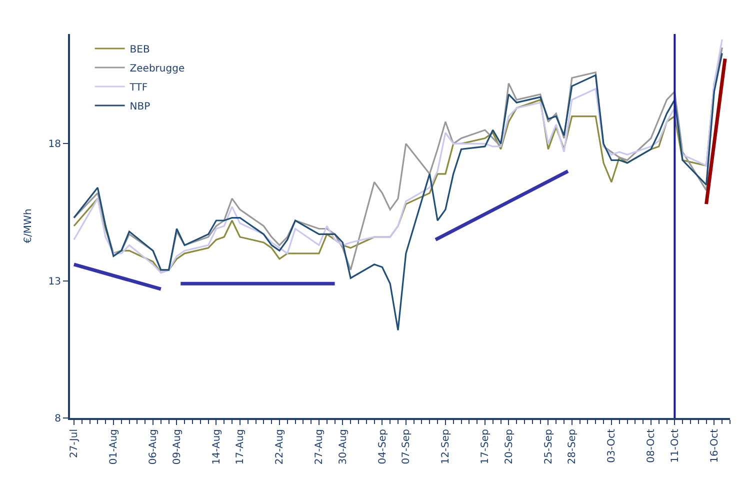 Image resolution: width=738 pixels, height=504 pixels. I want to click on y-tick-label: 18, so click(54, 144).